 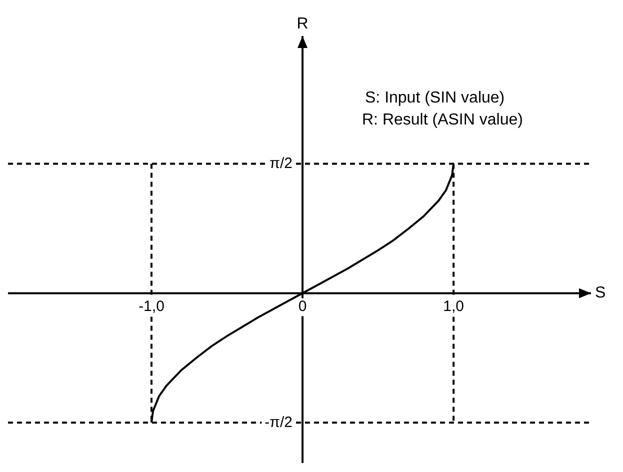 What do you see at coordinates (151, 306) in the screenshot?
I see `x-tick-label: -1,0` at bounding box center [151, 306].